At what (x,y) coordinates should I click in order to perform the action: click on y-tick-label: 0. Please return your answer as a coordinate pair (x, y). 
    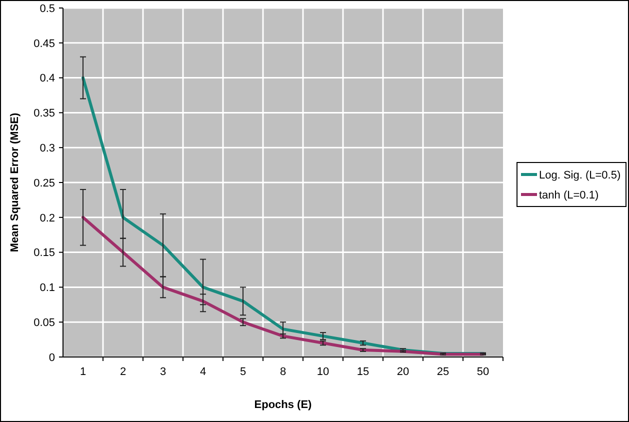
    Looking at the image, I should click on (51, 358).